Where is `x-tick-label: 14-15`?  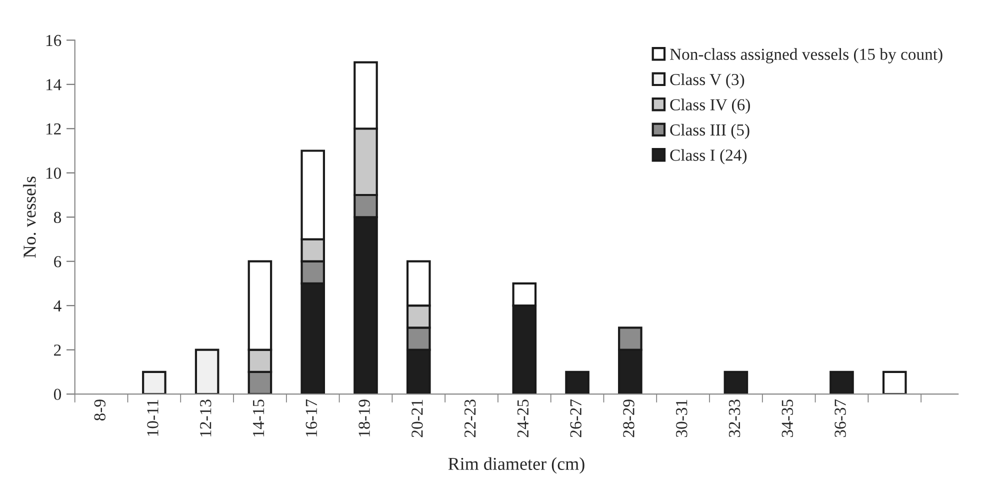
x-tick-label: 14-15 is located at coordinates (258, 418).